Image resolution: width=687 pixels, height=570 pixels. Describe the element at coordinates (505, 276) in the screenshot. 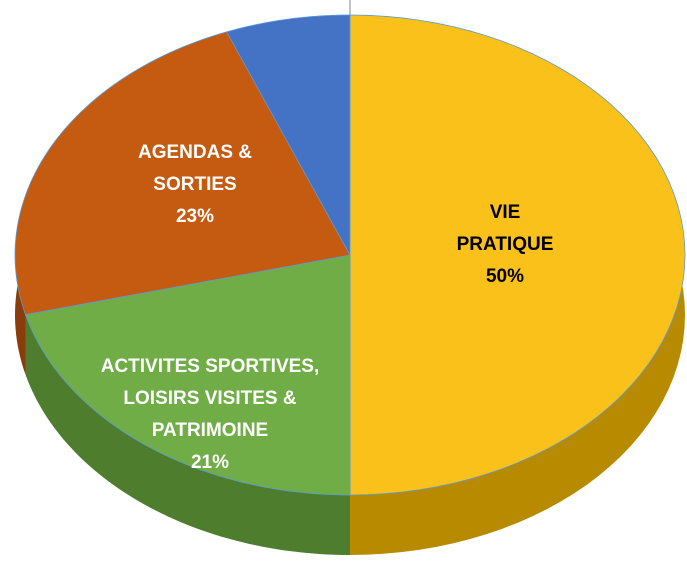

I see `value-label: 50%` at that location.